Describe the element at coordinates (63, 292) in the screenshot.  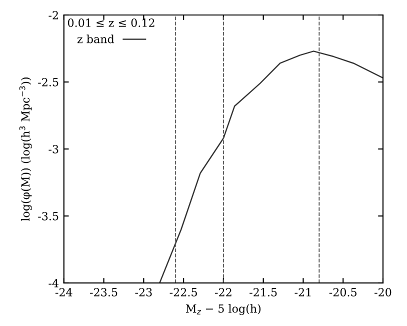
I see `x-tick-label: -24` at that location.